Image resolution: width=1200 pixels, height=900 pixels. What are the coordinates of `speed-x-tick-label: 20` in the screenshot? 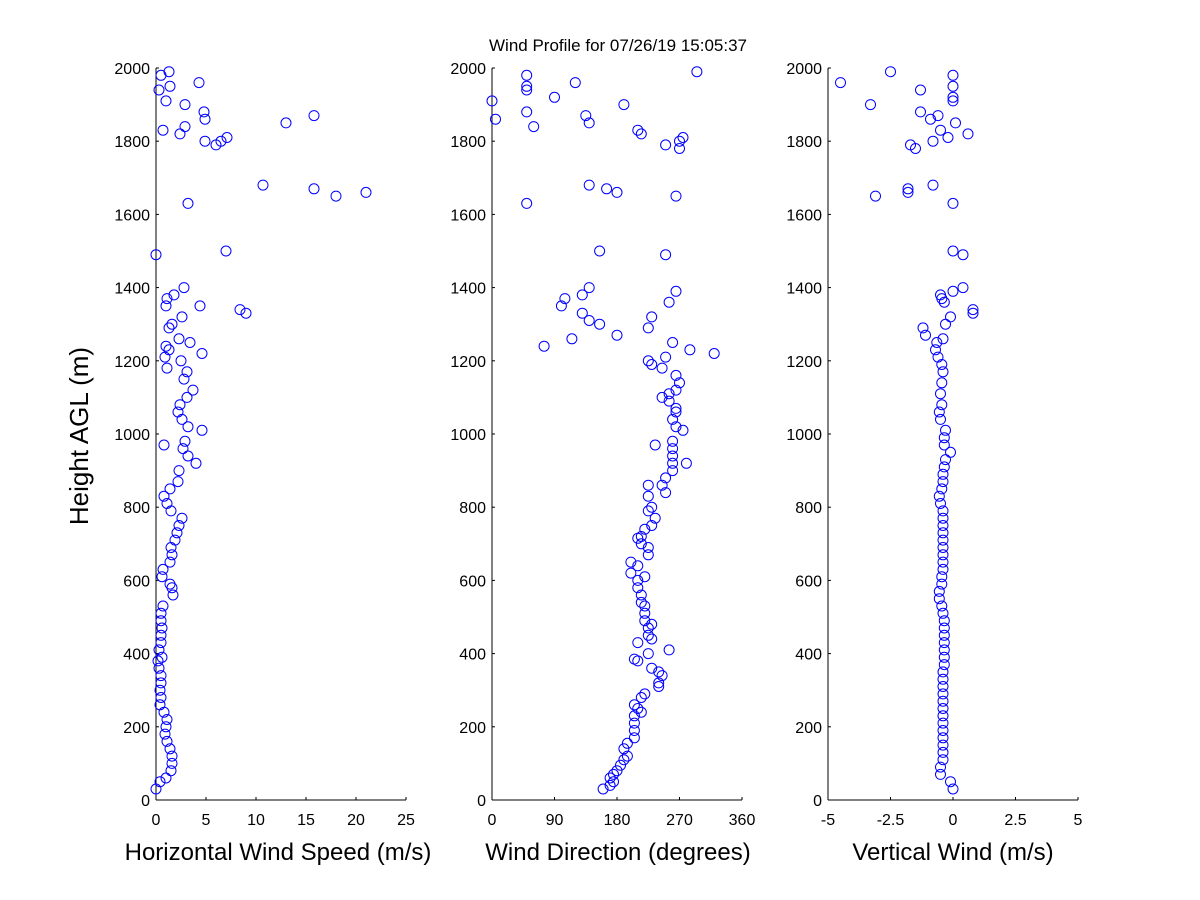 It's located at (356, 820).